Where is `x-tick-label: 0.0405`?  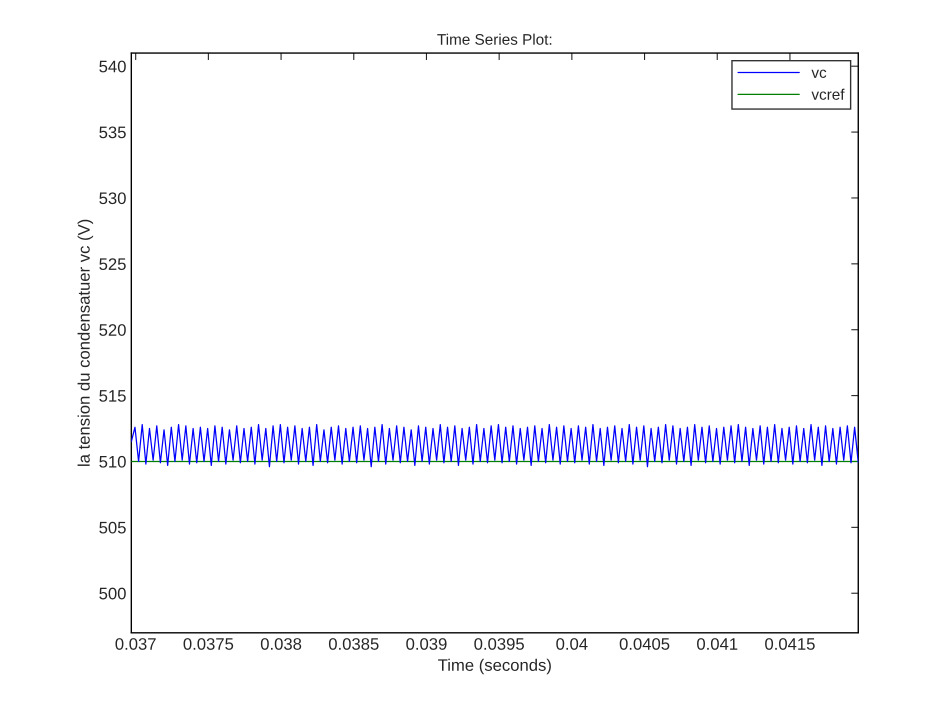 x-tick-label: 0.0405 is located at coordinates (645, 644).